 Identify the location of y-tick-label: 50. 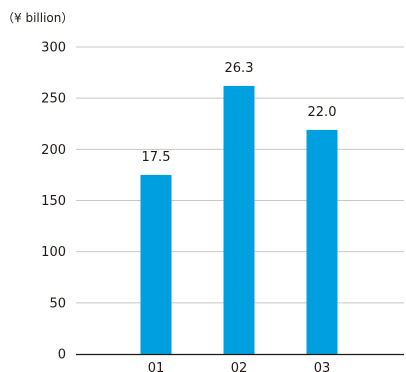
(57, 303).